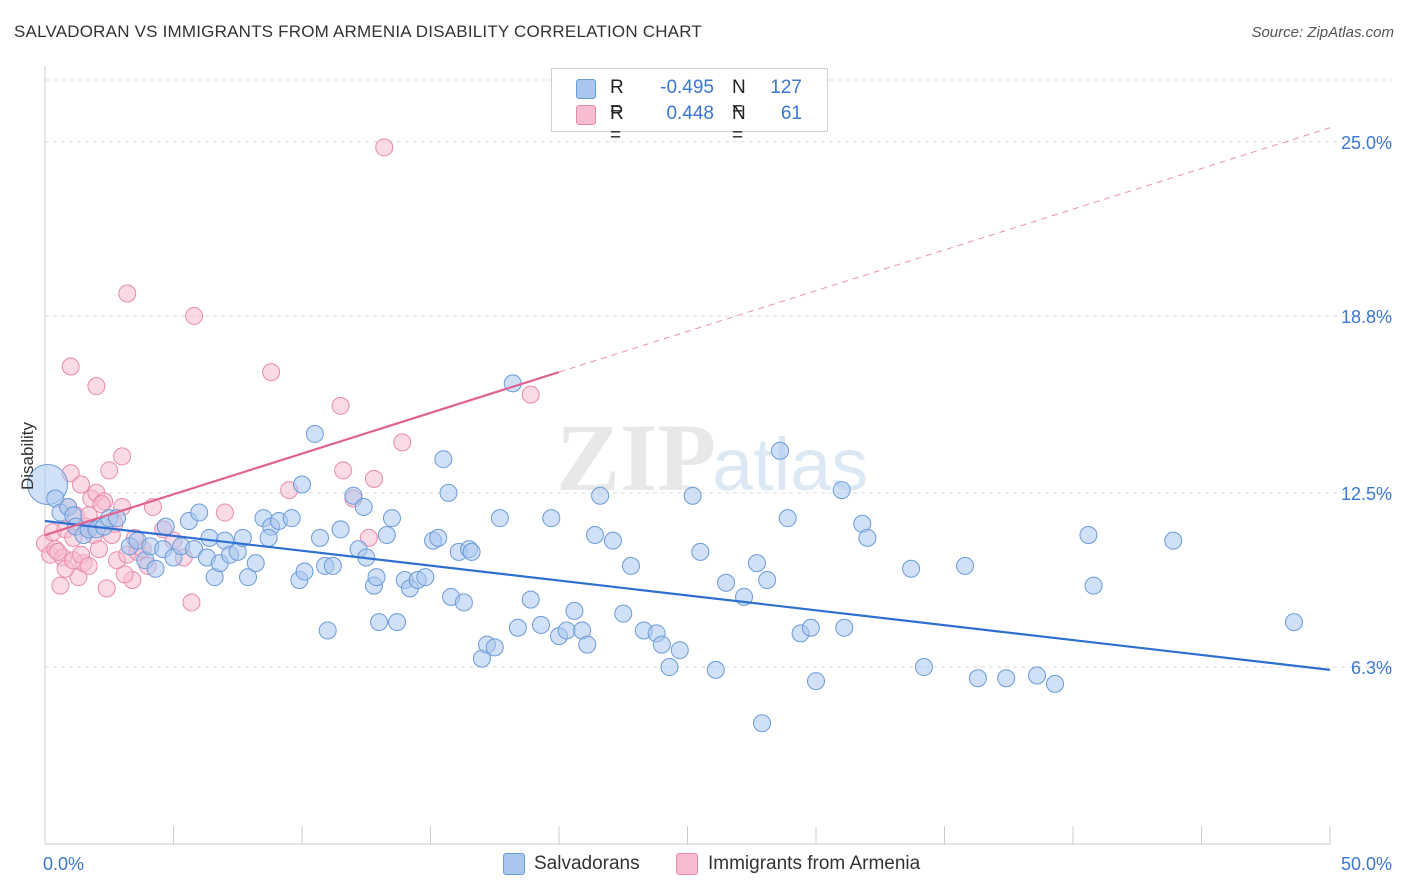 The image size is (1406, 892). I want to click on legend-label-salvadorans: Salvadorans, so click(587, 863).